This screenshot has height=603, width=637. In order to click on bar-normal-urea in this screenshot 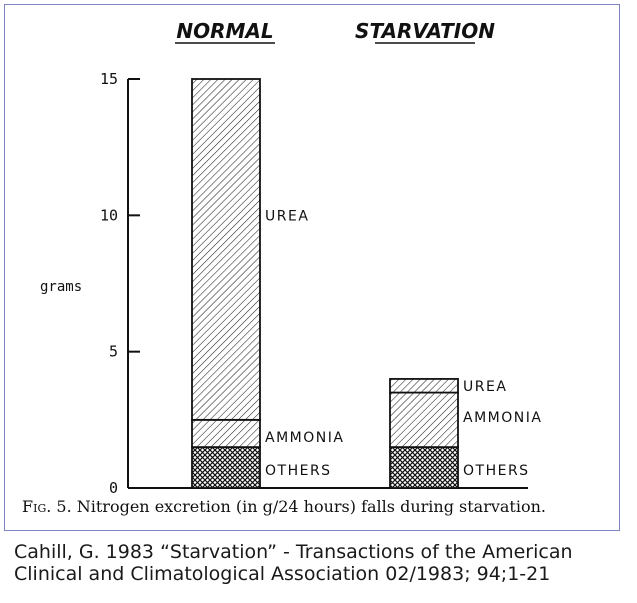, I will do `click(226, 249)`.